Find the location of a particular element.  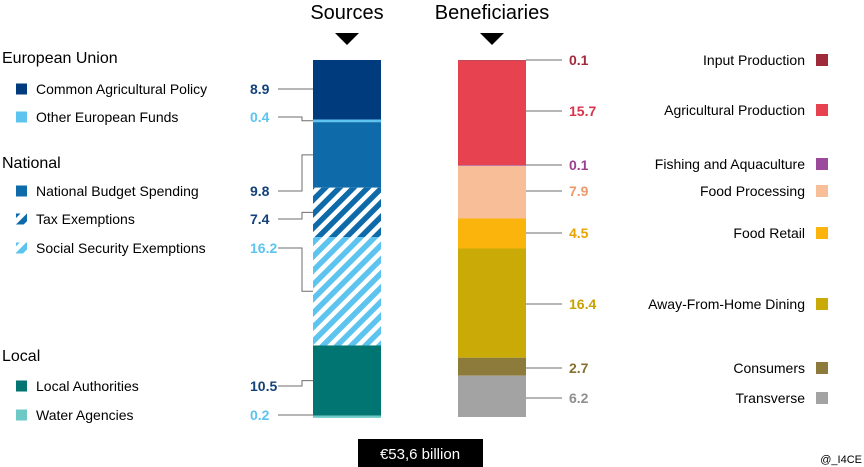

beneficiary-label: Input Production is located at coordinates (754, 60).